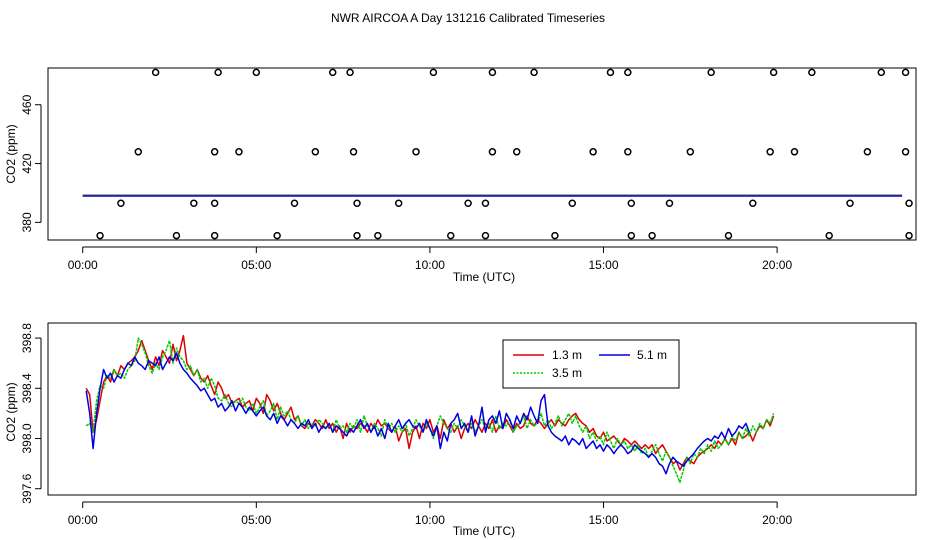 The width and height of the screenshot is (936, 540). Describe the element at coordinates (492, 195) in the screenshot. I see `top-series-lines` at that location.